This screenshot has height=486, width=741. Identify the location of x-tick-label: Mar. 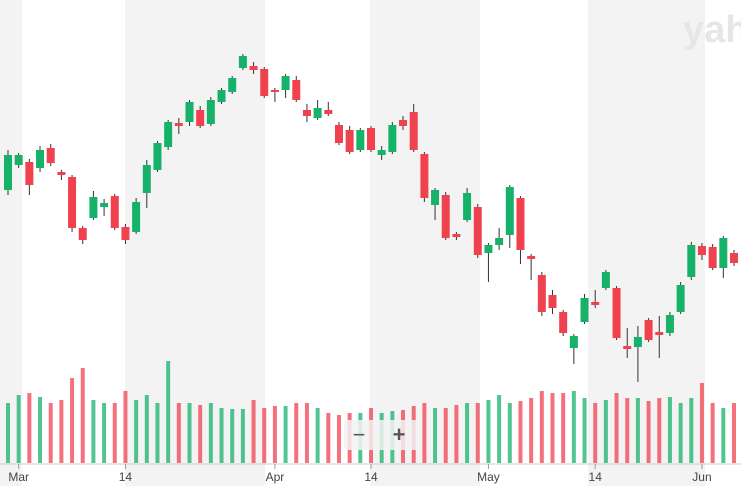
(18, 477).